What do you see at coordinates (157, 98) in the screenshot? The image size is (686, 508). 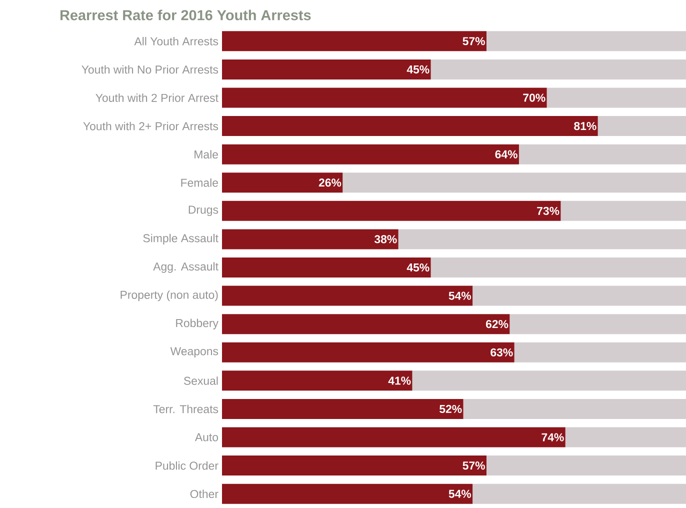 I see `y-tick-label: Youth with 2 Prior Arrest` at bounding box center [157, 98].